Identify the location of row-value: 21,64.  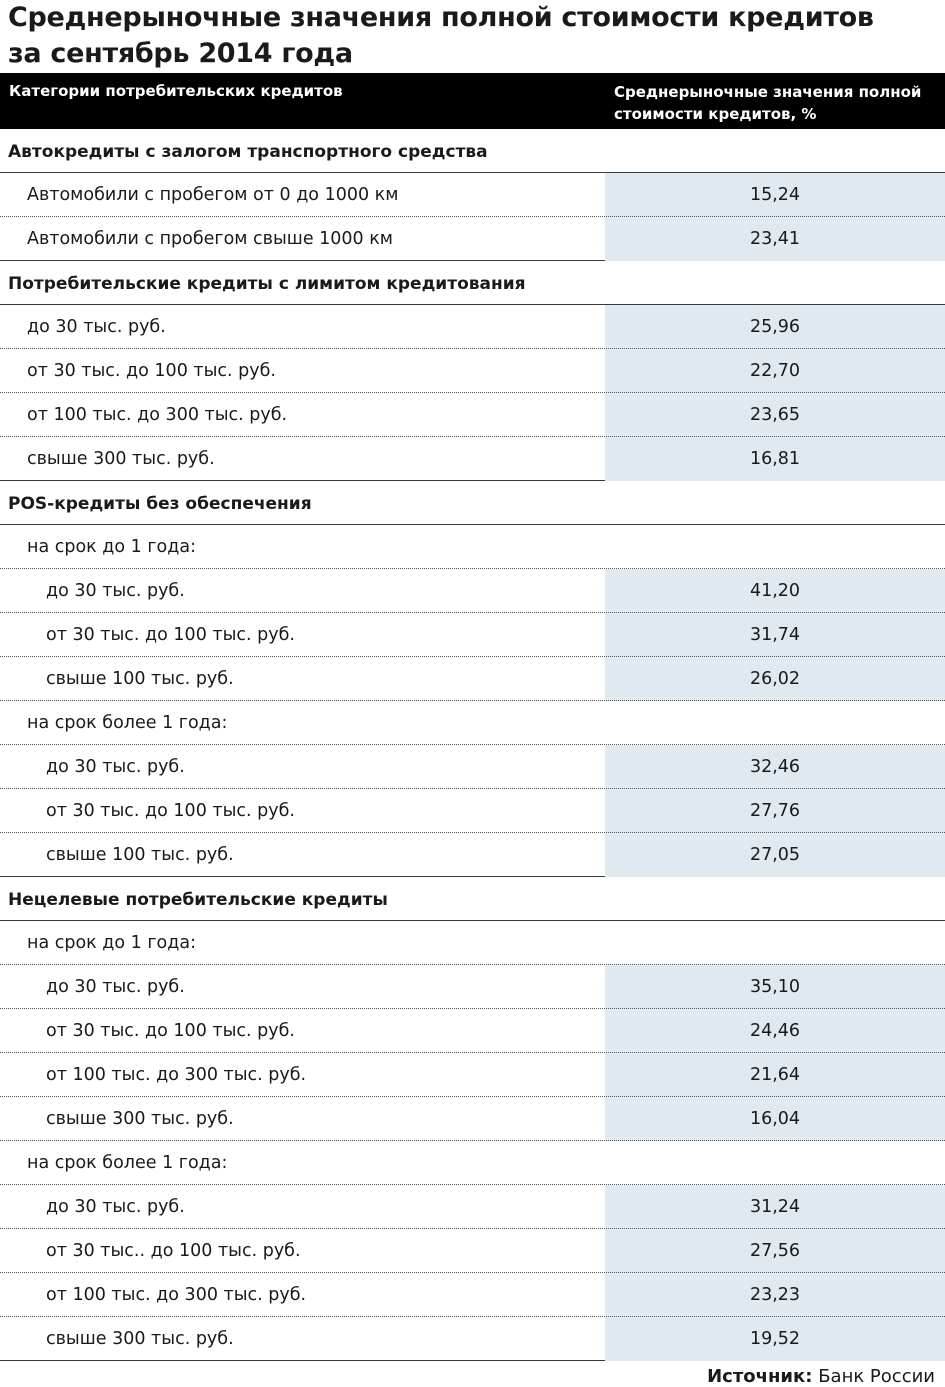
(775, 1075).